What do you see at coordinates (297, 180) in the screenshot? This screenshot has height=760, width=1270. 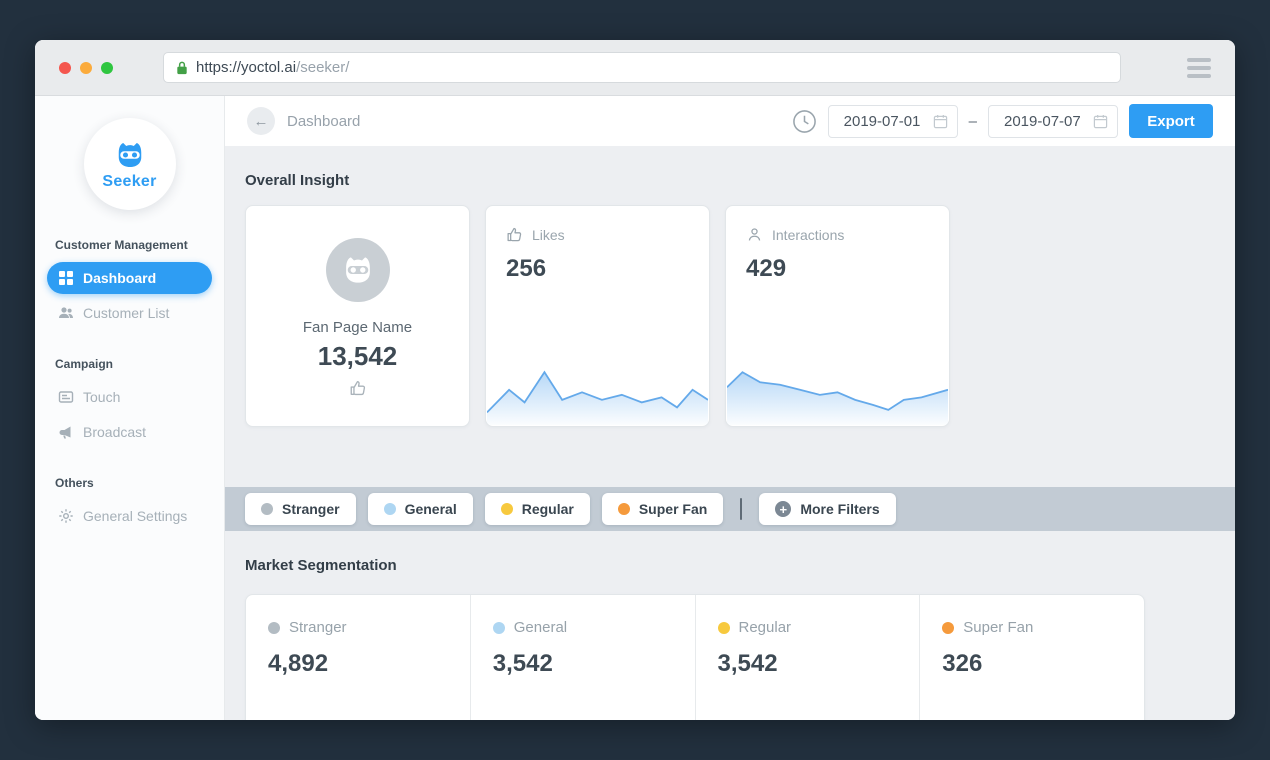 I see `overall-insight-heading: Overall Insight` at bounding box center [297, 180].